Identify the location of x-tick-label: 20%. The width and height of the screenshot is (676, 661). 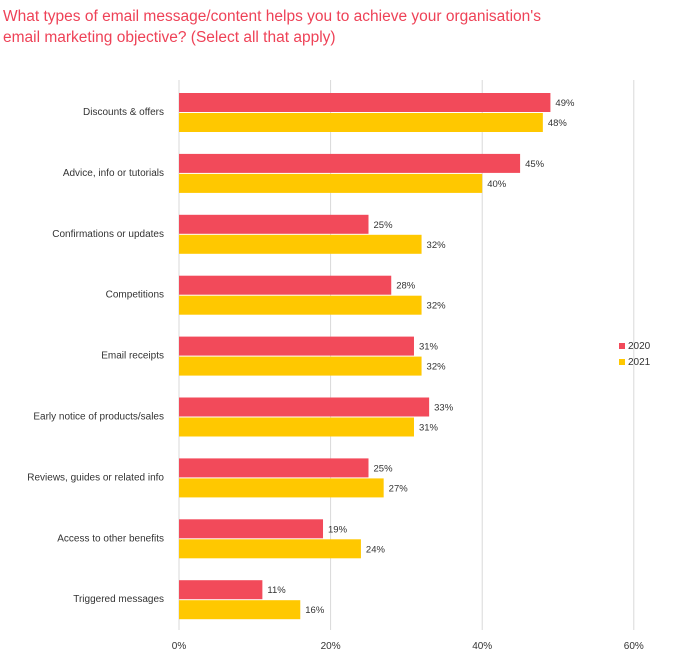
(331, 646).